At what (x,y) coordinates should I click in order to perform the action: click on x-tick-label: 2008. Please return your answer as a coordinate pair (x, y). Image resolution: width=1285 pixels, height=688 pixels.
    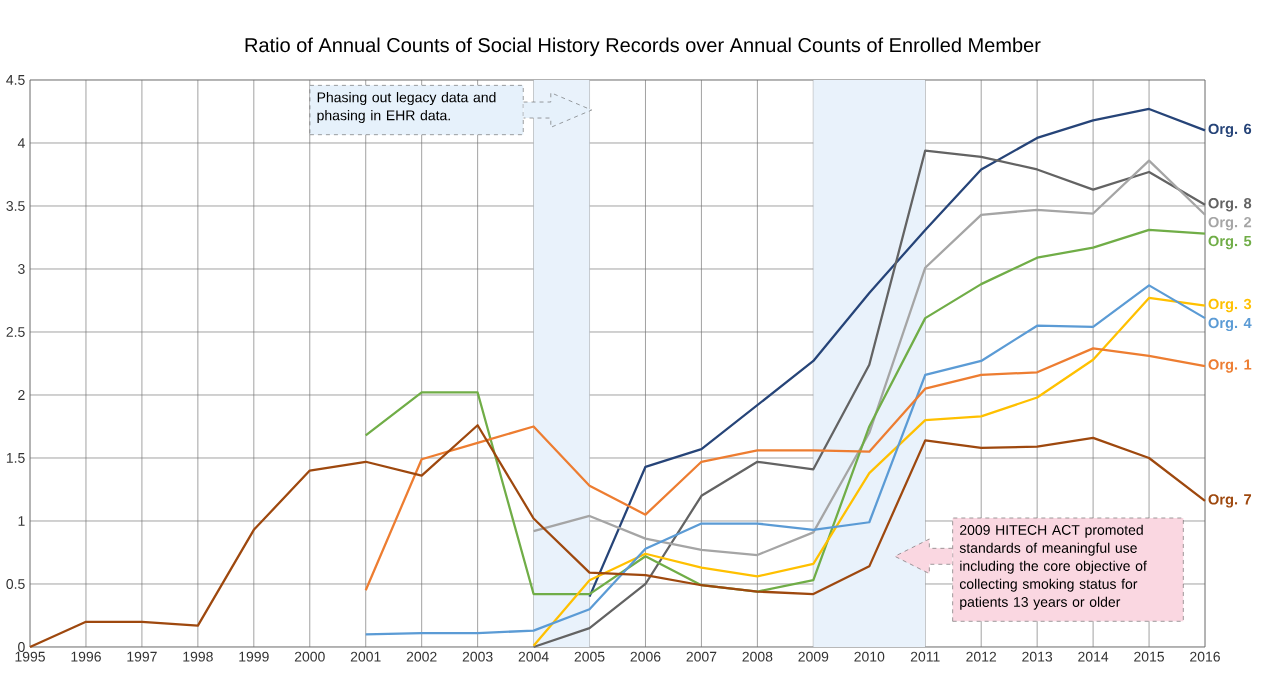
    Looking at the image, I should click on (757, 656).